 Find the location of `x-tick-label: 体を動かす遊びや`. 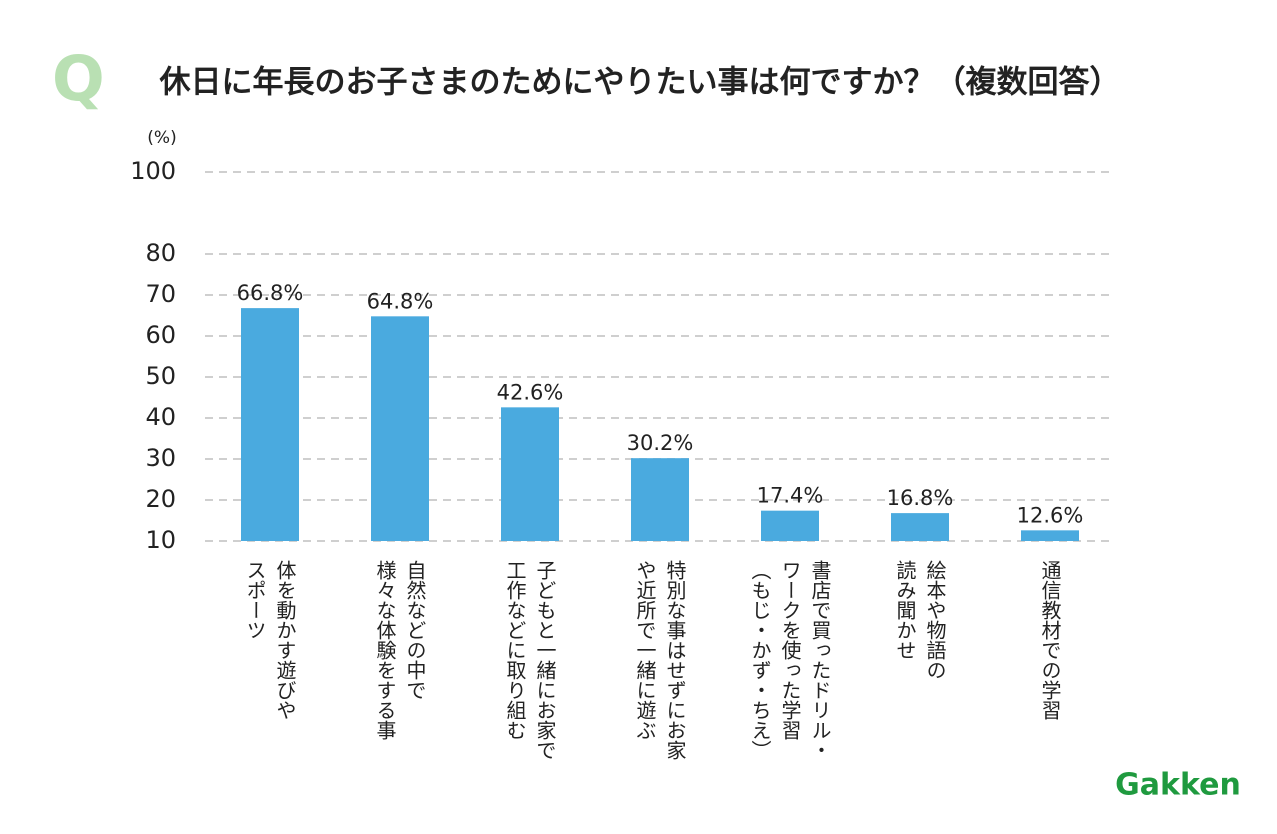

x-tick-label: 体を動かす遊びや is located at coordinates (285, 640).